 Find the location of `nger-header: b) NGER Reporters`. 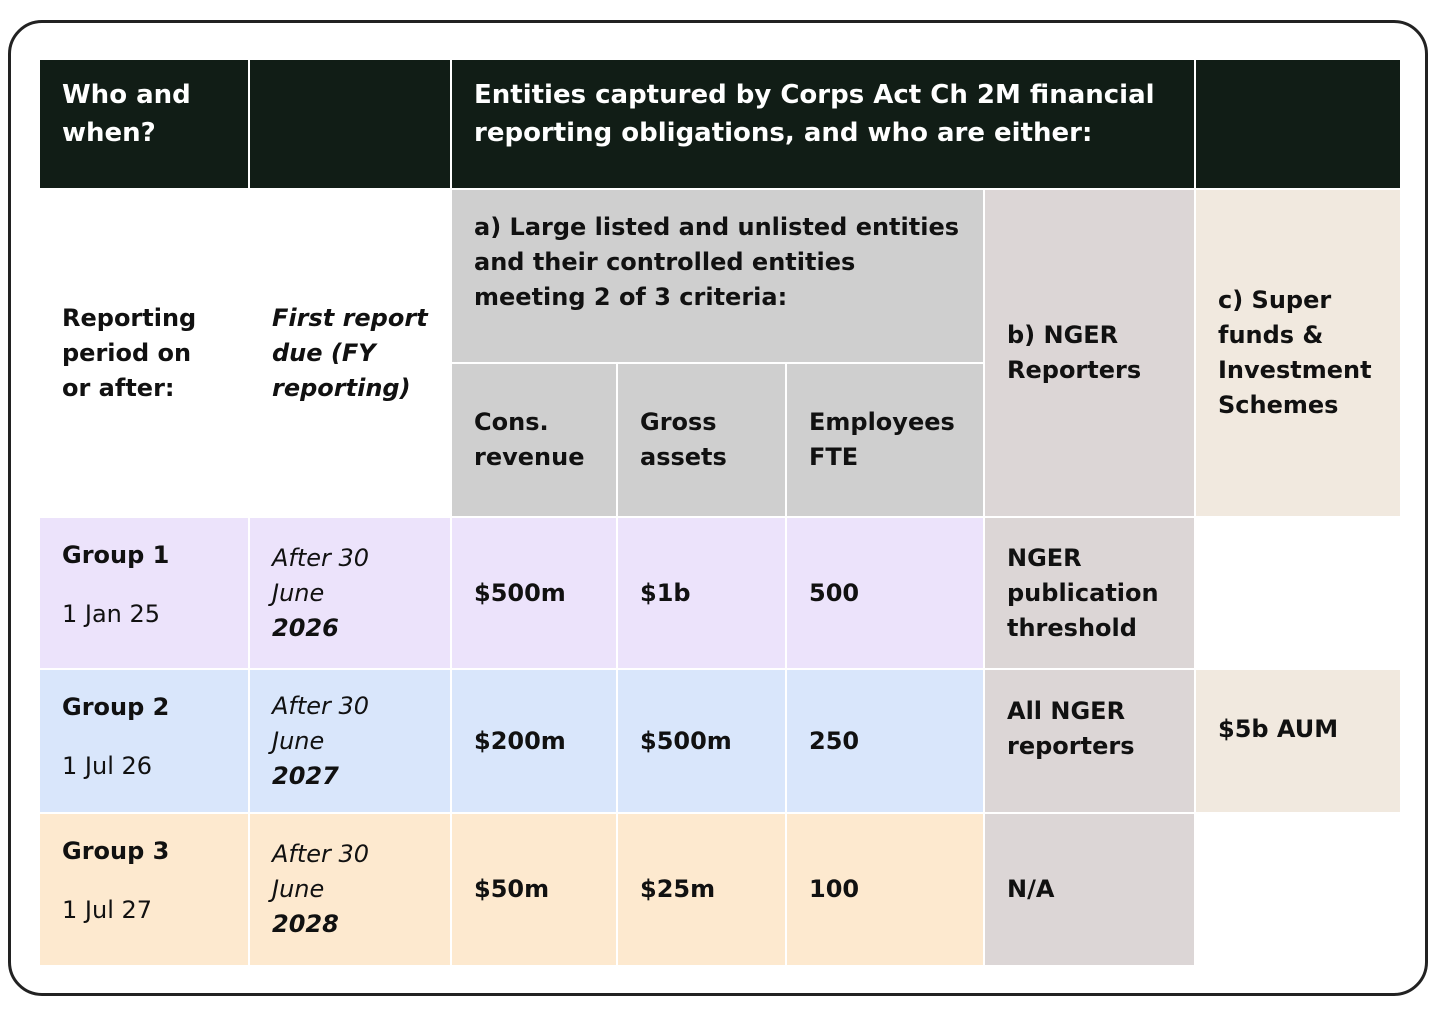

nger-header: b) NGER Reporters is located at coordinates (1089, 353).